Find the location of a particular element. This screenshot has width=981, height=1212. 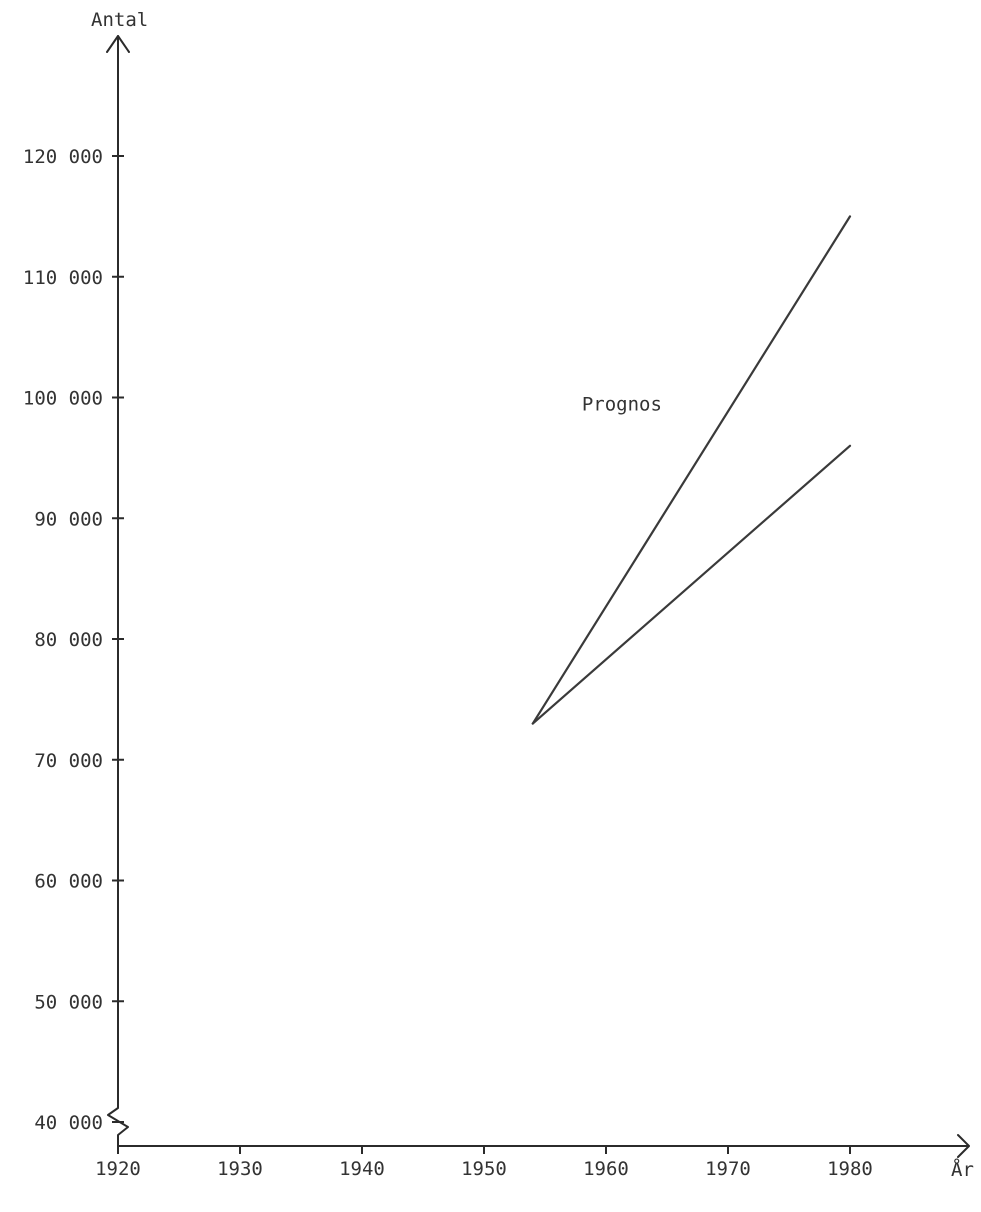

annotation-label: Prognos is located at coordinates (622, 405).